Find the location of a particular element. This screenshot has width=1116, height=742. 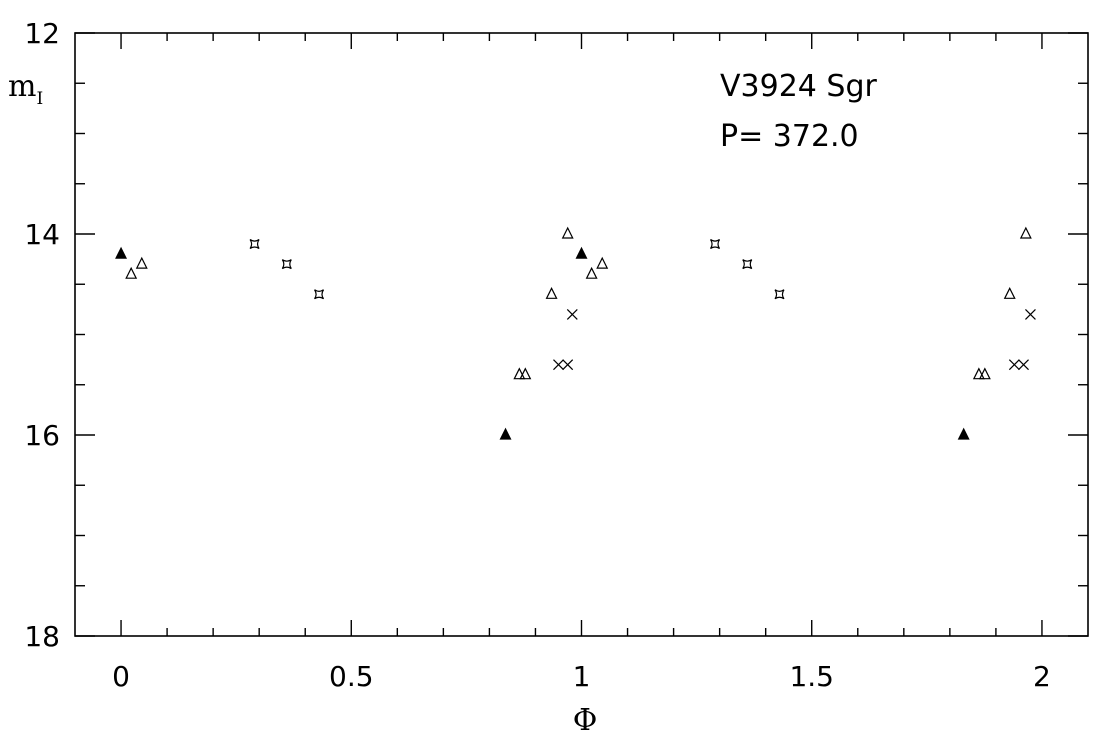

y-tick-label: 12 is located at coordinates (42, 33).